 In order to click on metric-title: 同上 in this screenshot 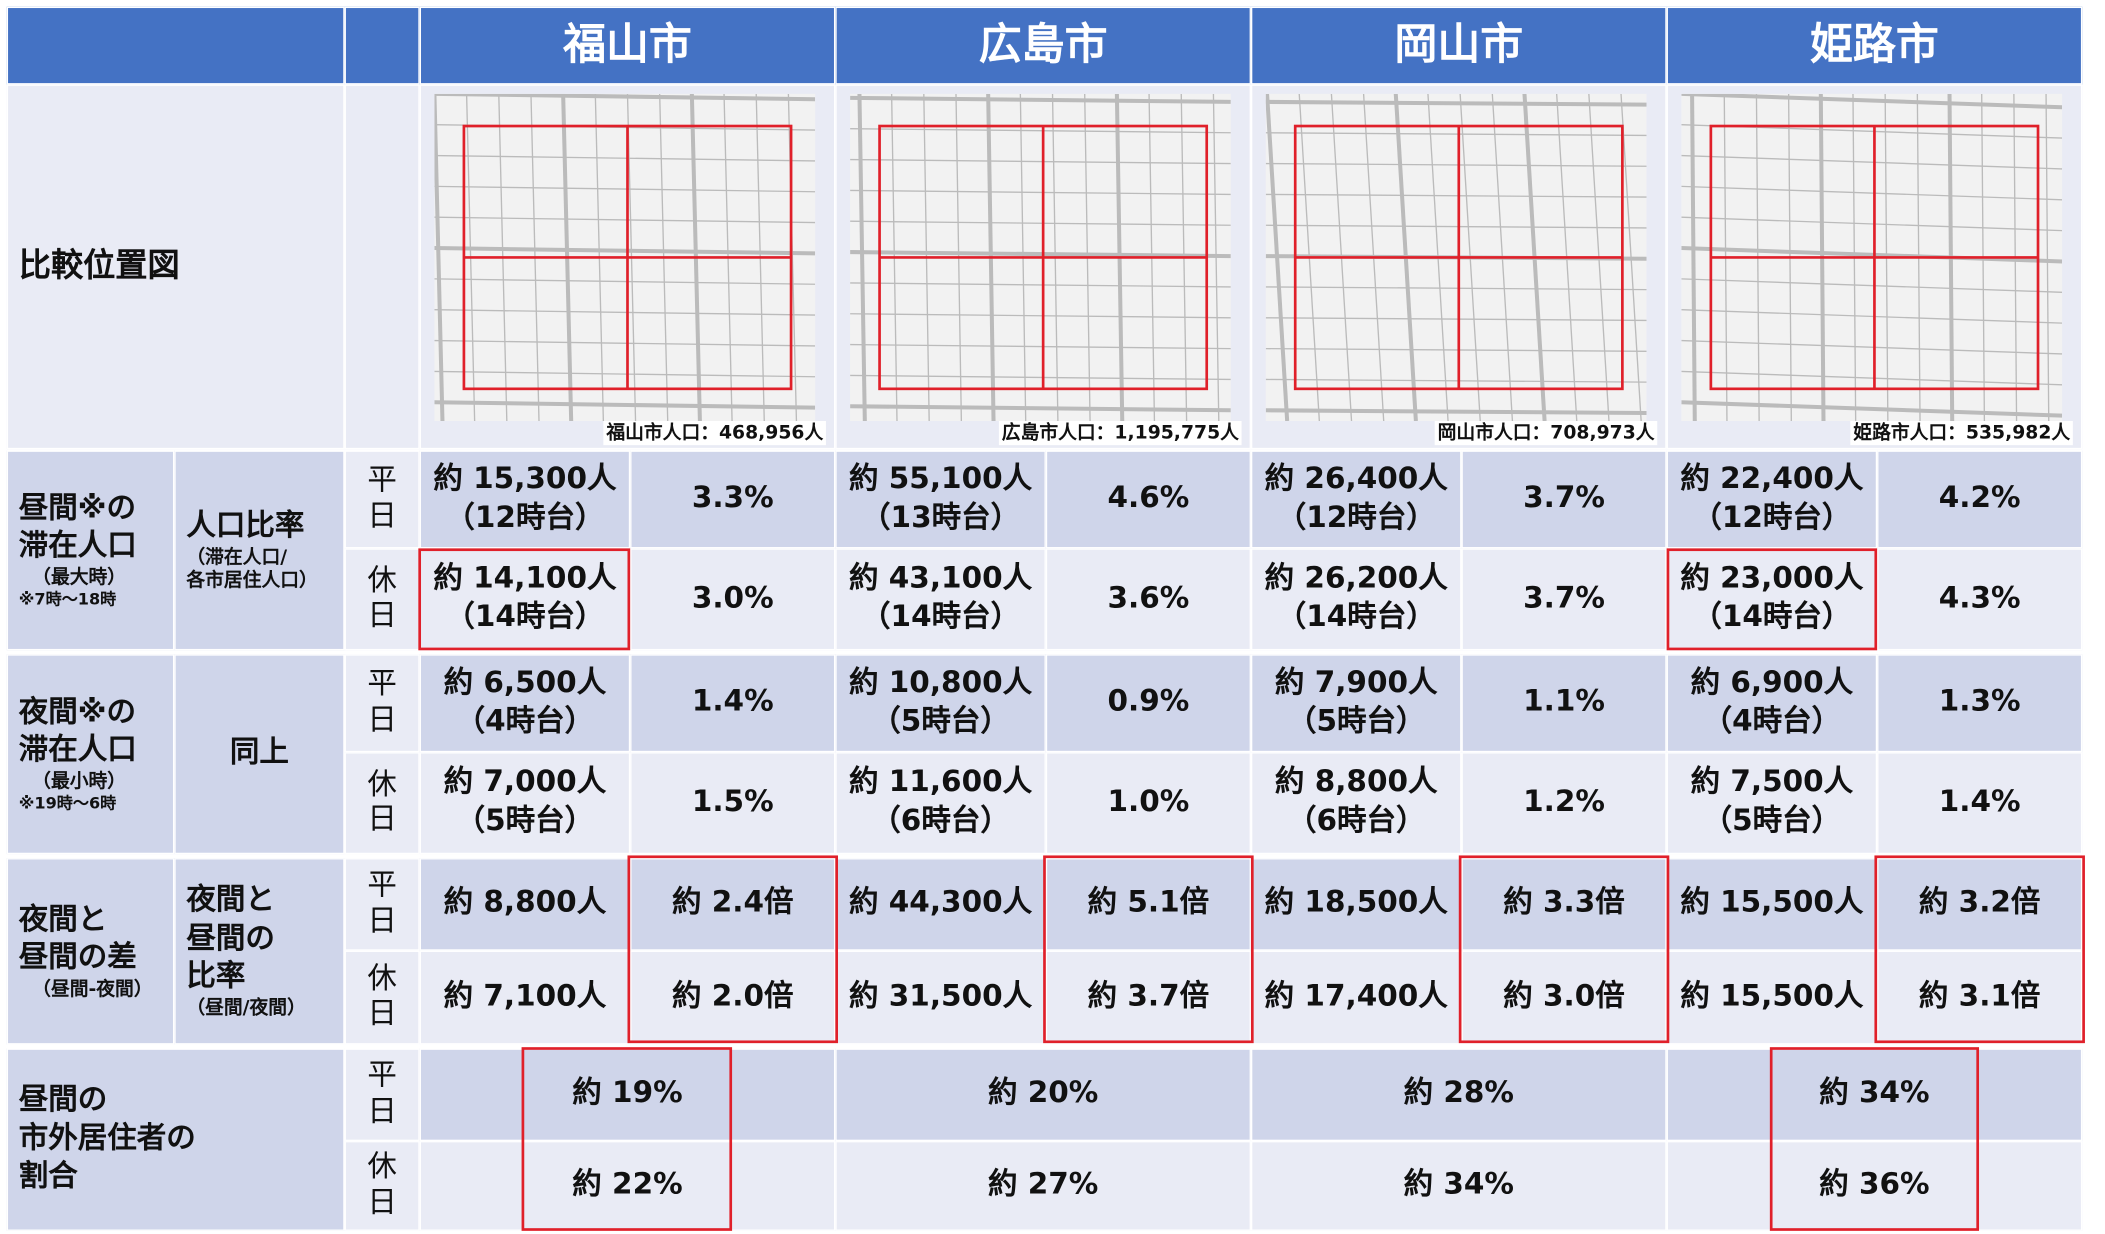, I will do `click(259, 753)`.